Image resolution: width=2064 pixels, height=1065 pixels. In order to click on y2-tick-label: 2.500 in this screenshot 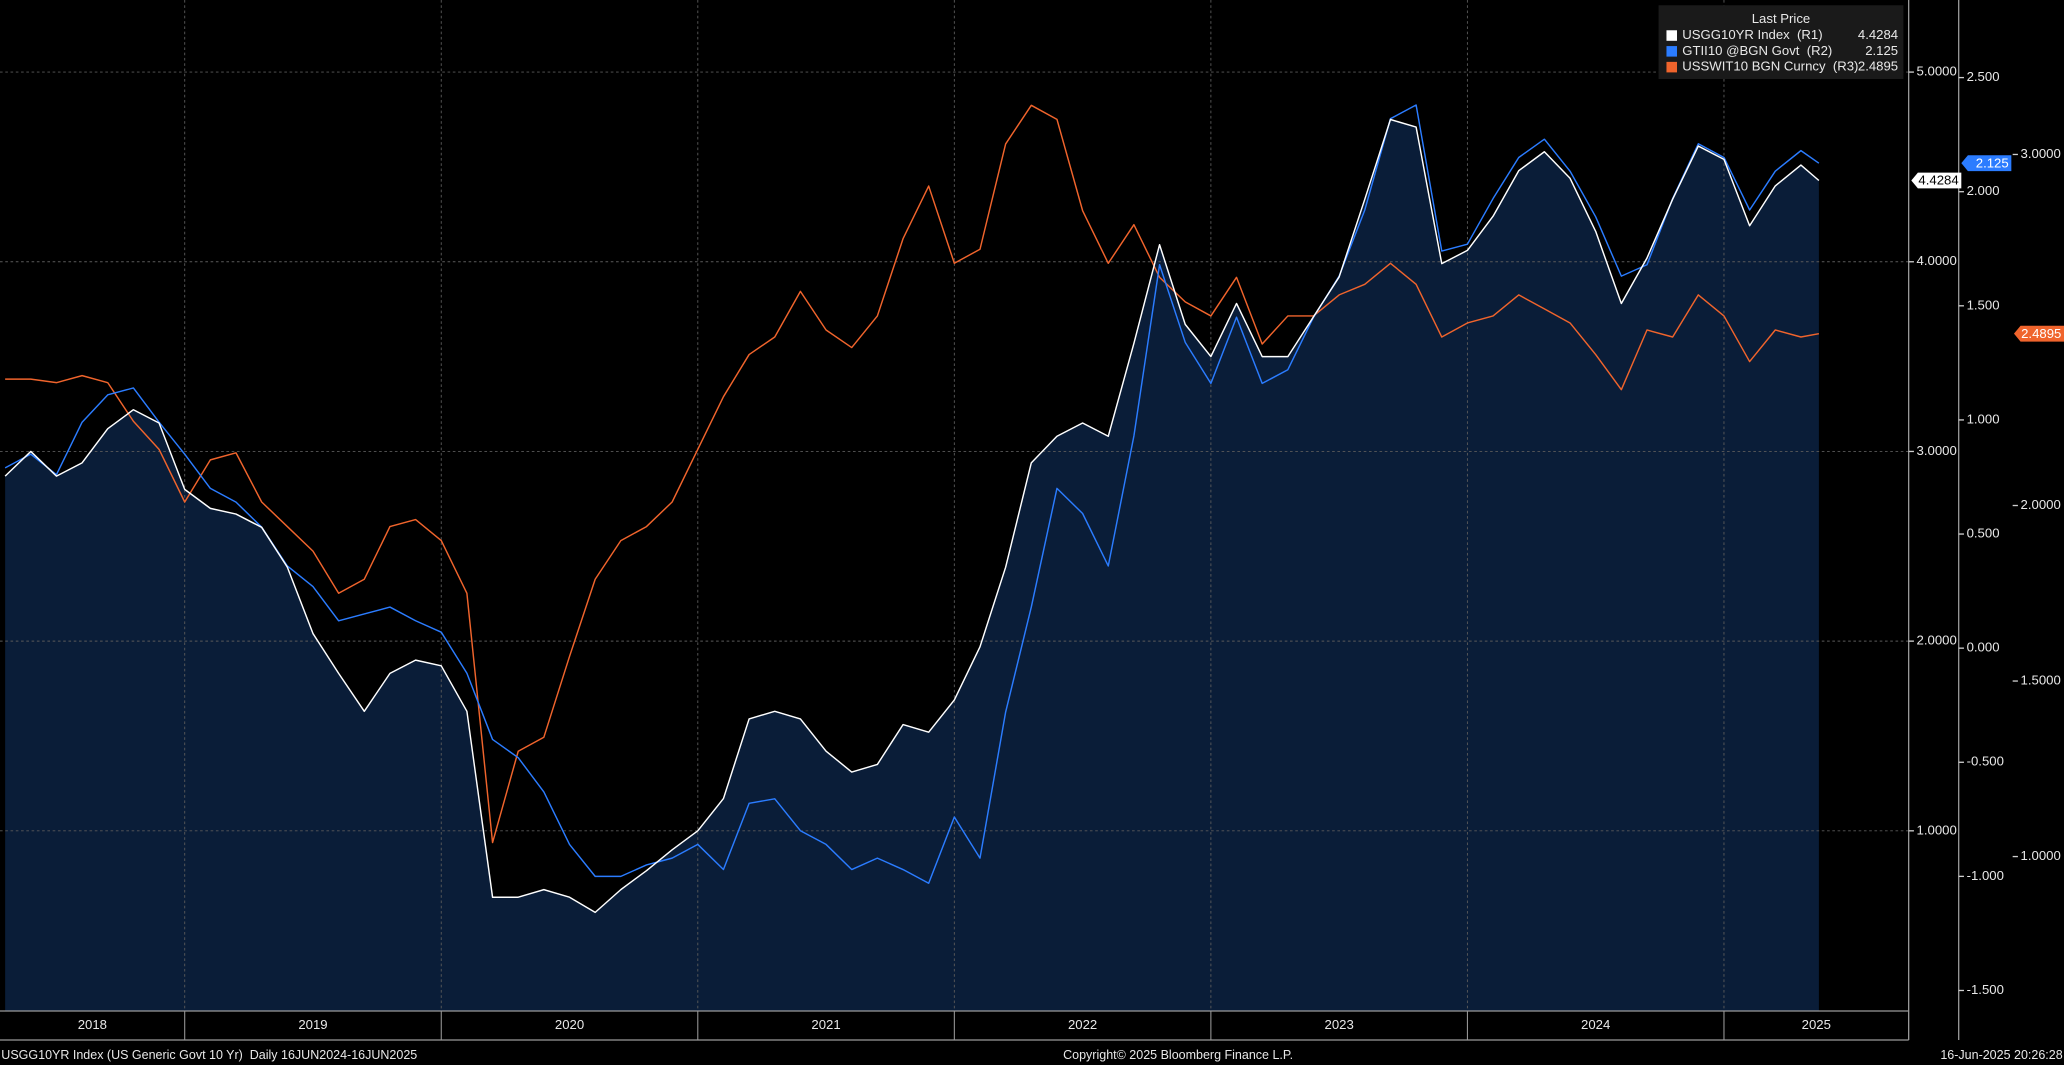, I will do `click(1983, 76)`.